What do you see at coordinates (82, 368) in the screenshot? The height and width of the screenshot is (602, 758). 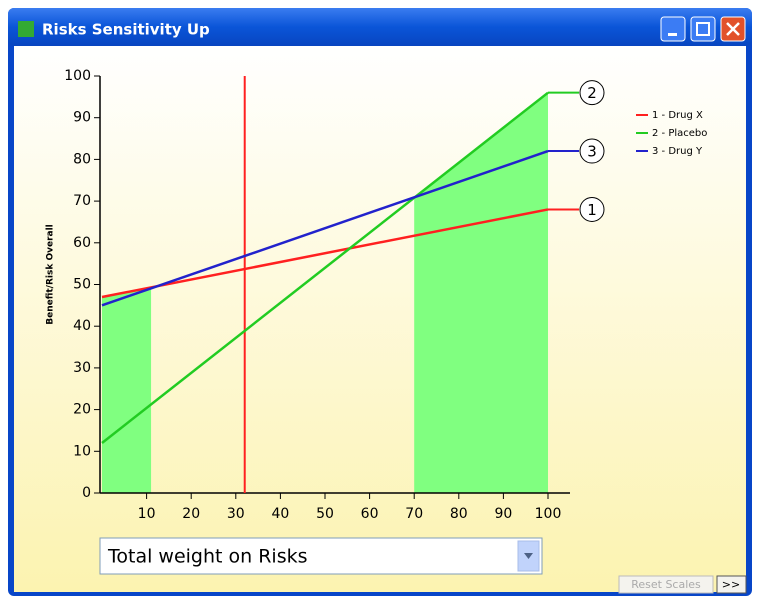 I see `y-tick-label: 30` at bounding box center [82, 368].